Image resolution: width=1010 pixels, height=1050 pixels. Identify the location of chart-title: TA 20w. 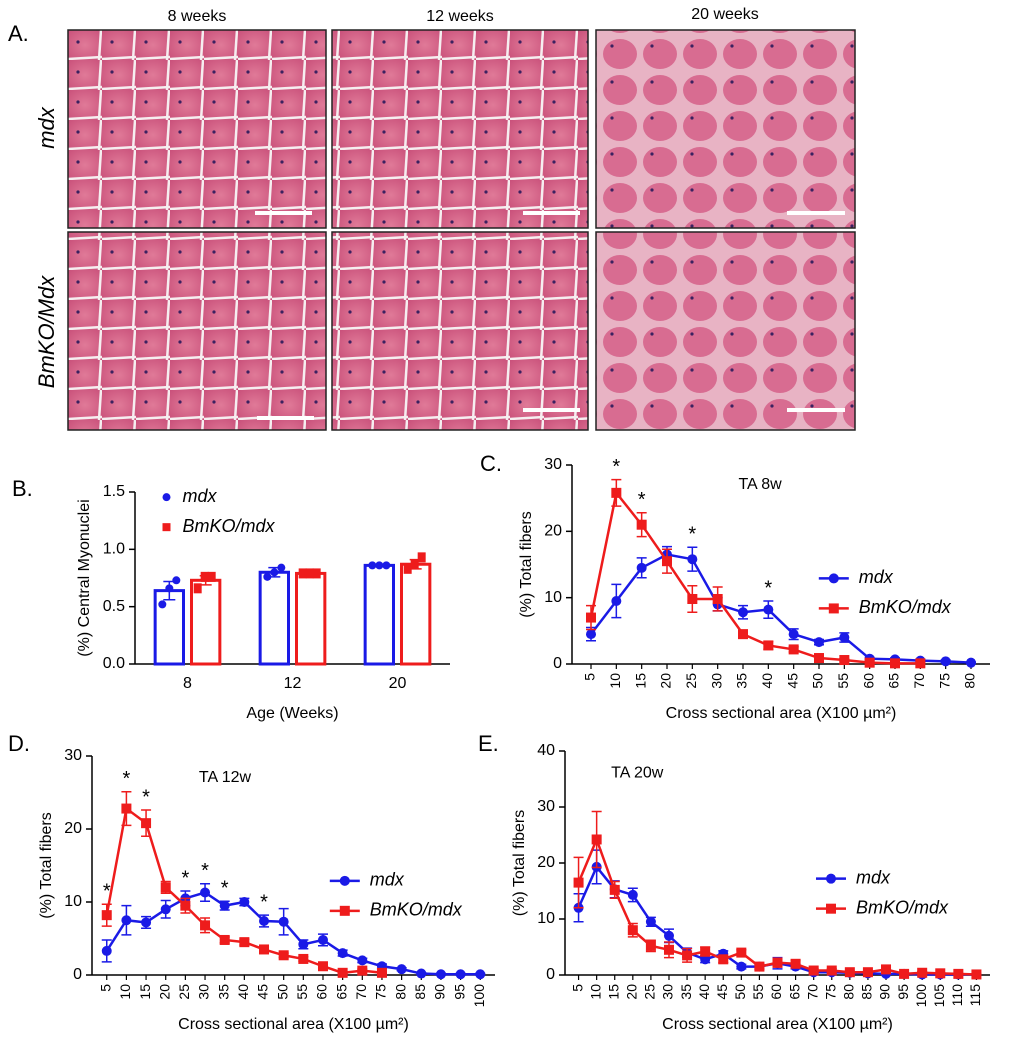
(637, 773).